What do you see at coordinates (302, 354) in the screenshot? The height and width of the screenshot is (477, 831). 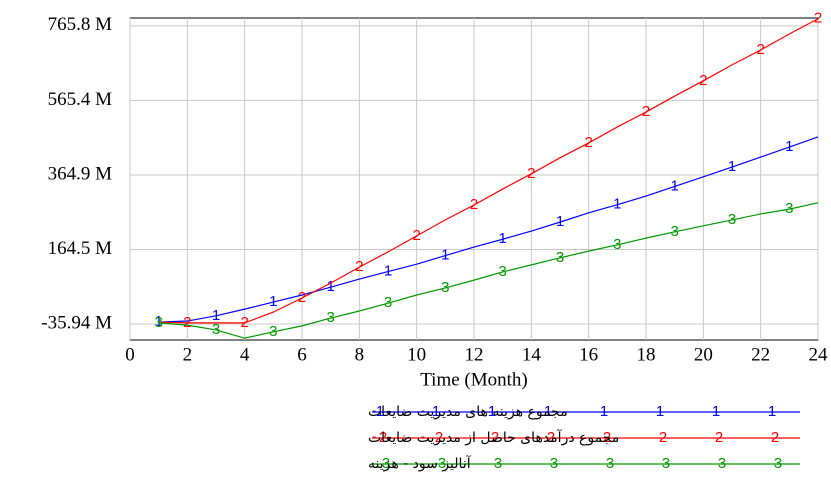 I see `x-tick-label: 6` at bounding box center [302, 354].